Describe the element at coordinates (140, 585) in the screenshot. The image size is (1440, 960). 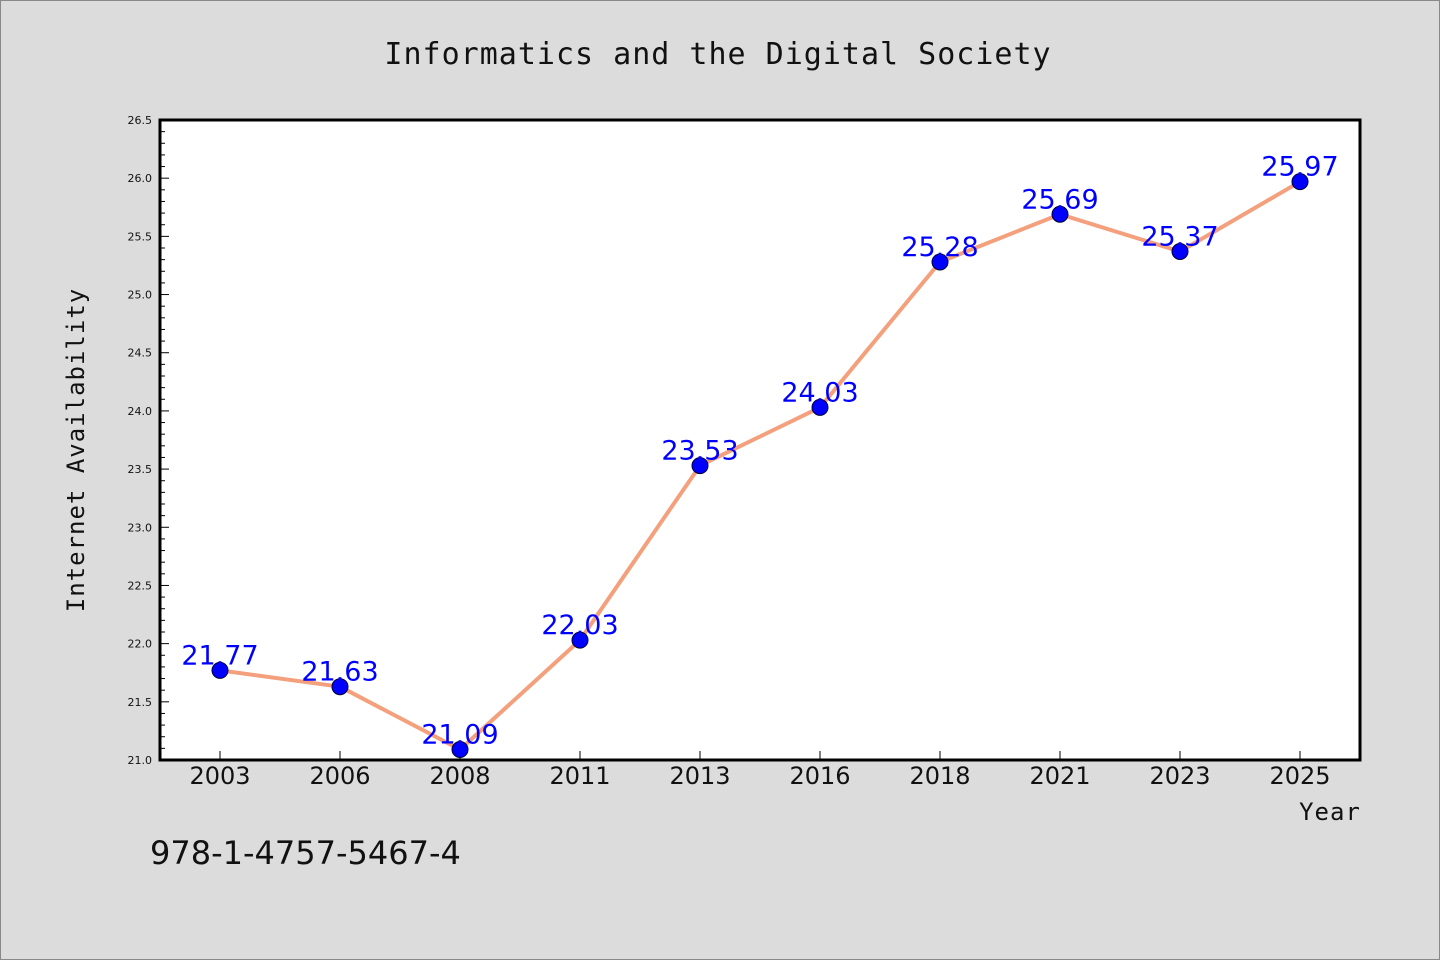
I see `y-tick-label: 22.5` at that location.